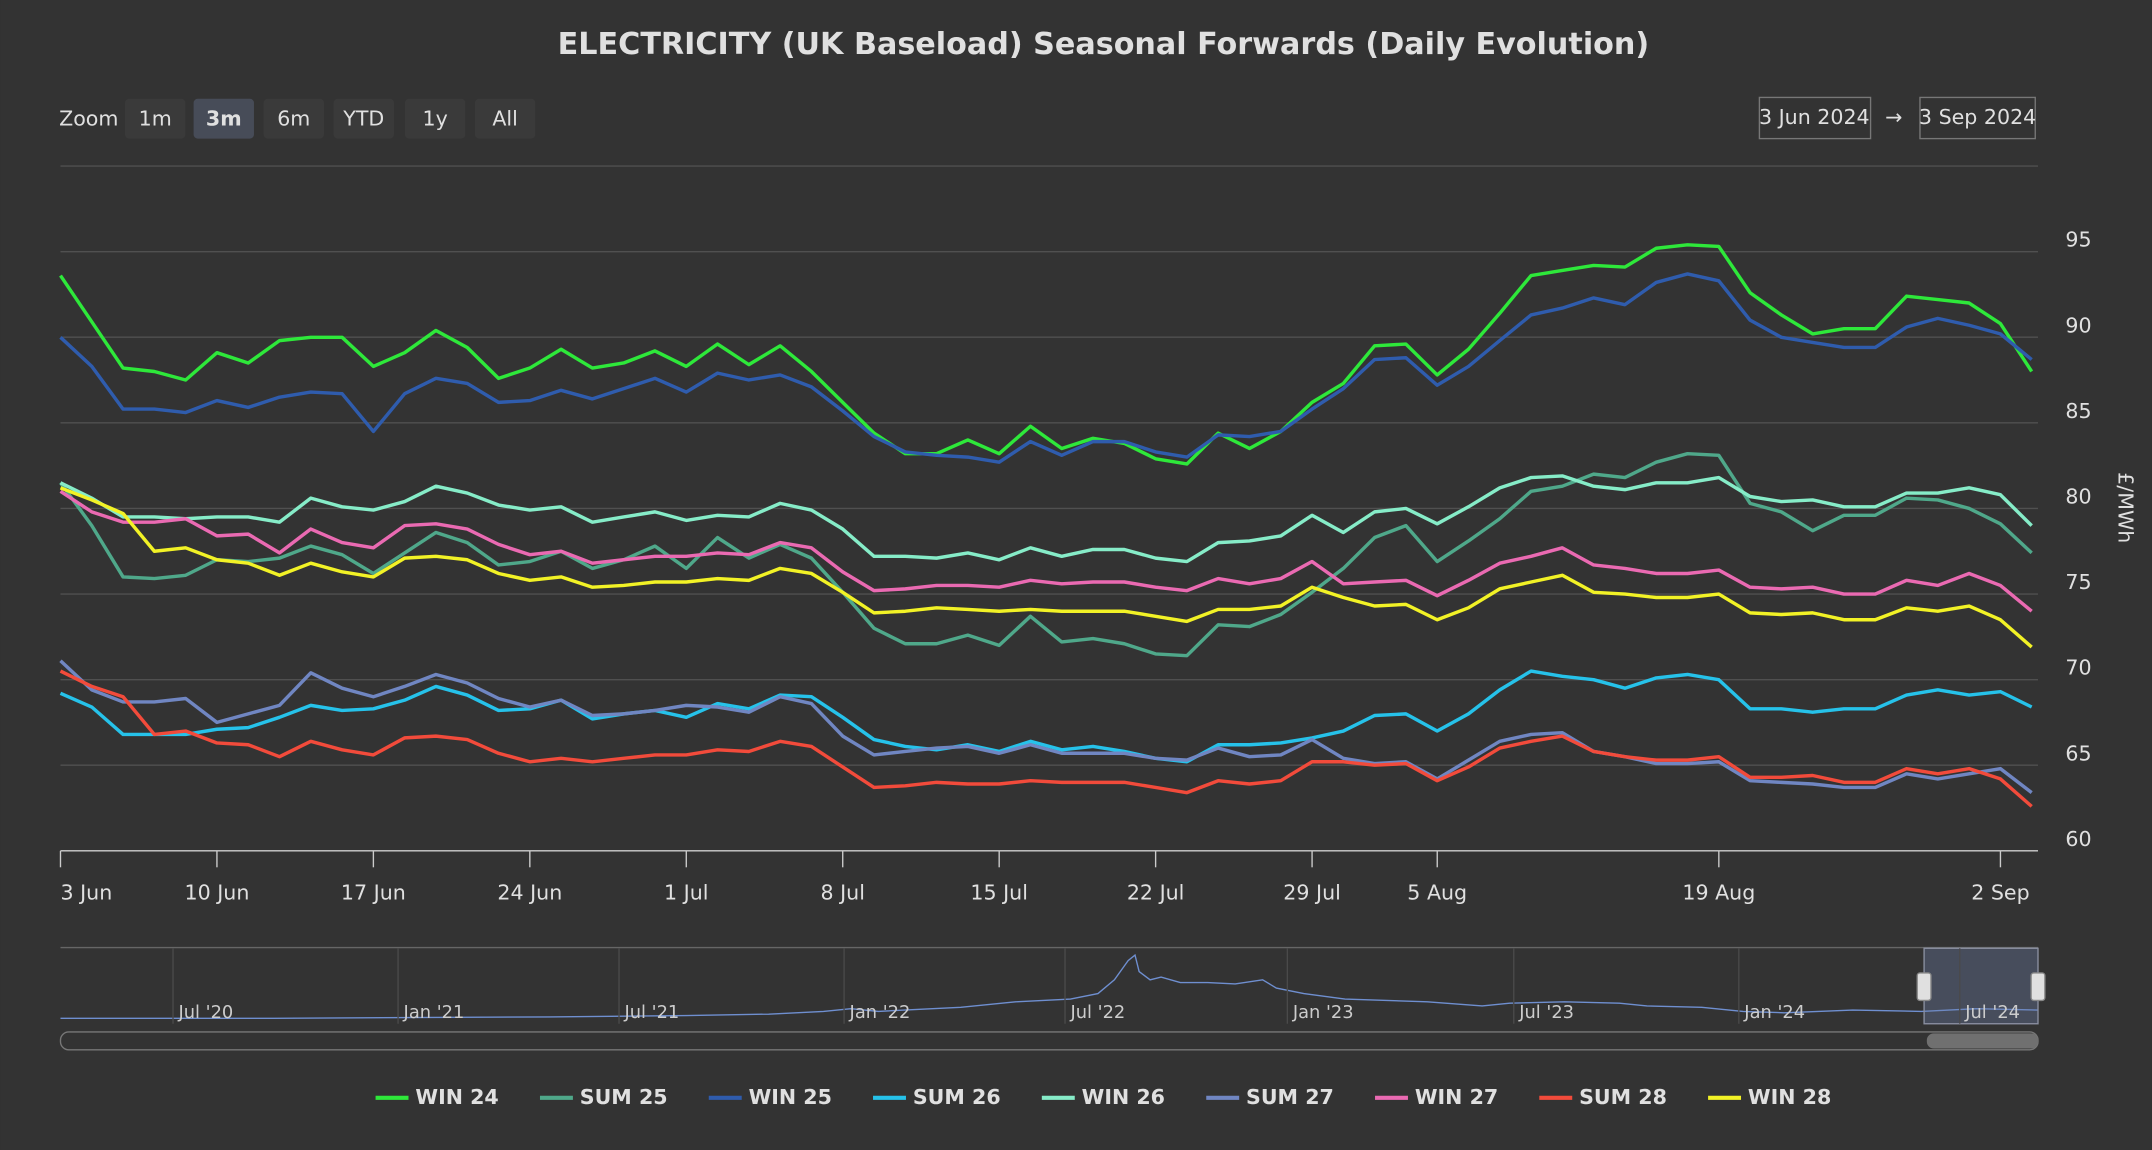 This screenshot has width=2152, height=1150. Describe the element at coordinates (2000, 892) in the screenshot. I see `x-tick-label: 2 Sep` at that location.